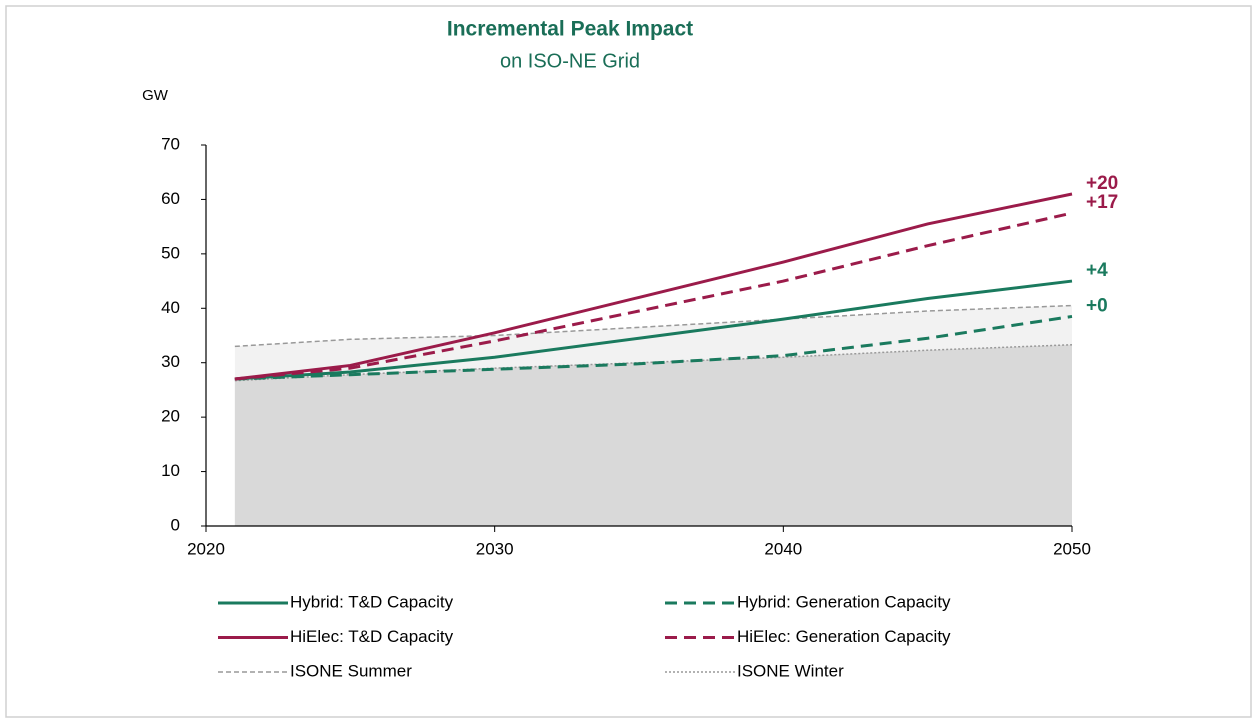 This screenshot has height=723, width=1257. I want to click on legend-label: HiElec: T&D Capacity, so click(372, 636).